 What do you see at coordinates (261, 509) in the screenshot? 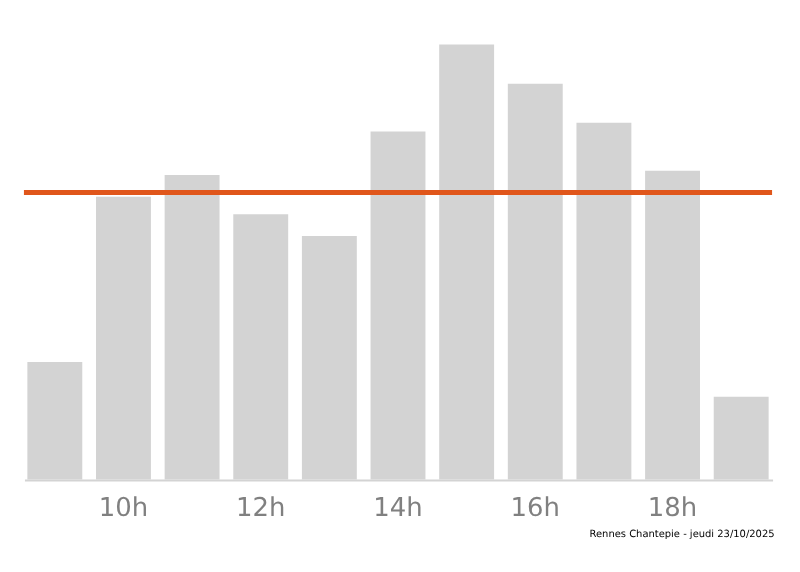
I see `x-tick-label: 12h` at bounding box center [261, 509].